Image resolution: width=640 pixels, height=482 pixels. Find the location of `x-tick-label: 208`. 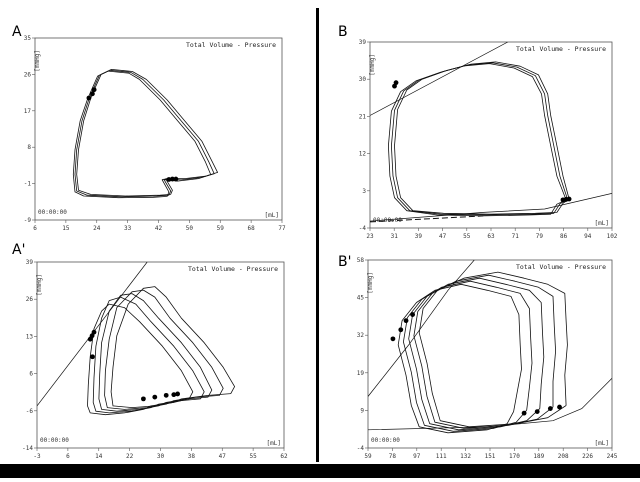

x-tick-label: 208 is located at coordinates (563, 456).